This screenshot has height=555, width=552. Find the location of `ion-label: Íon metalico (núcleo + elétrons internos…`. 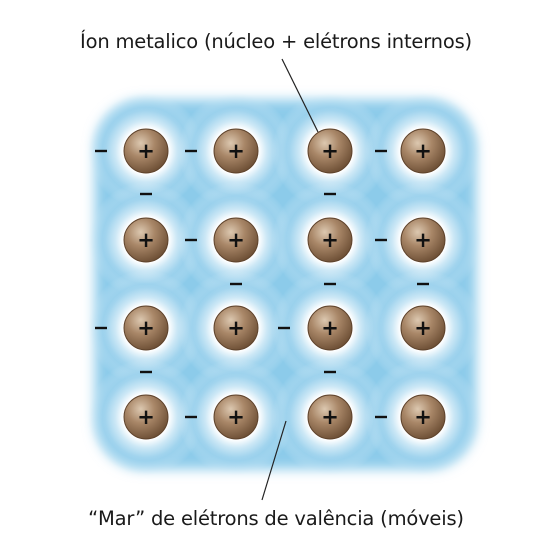

ion-label: Íon metalico (núcleo + elétrons internos… is located at coordinates (276, 41).